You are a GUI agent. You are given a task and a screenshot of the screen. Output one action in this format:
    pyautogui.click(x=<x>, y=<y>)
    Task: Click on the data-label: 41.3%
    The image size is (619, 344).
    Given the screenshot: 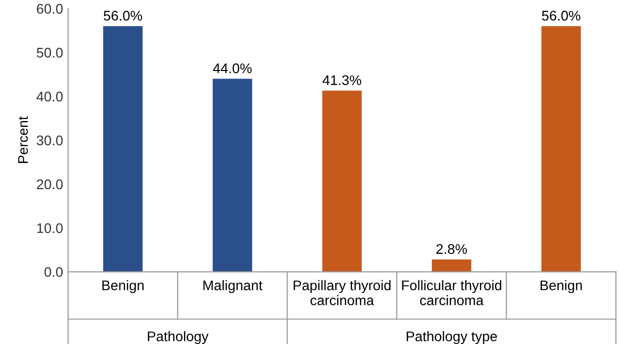 What is the action you would take?
    pyautogui.click(x=342, y=80)
    